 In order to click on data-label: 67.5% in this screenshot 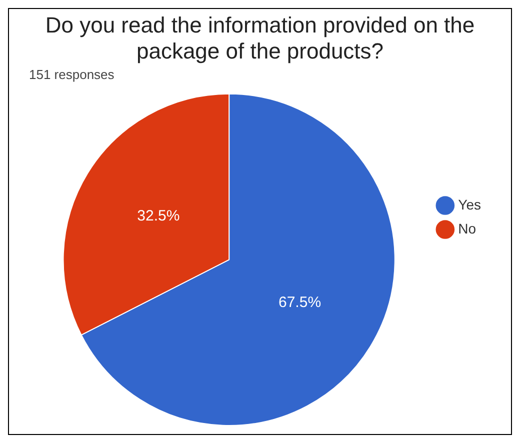, I will do `click(300, 303)`.